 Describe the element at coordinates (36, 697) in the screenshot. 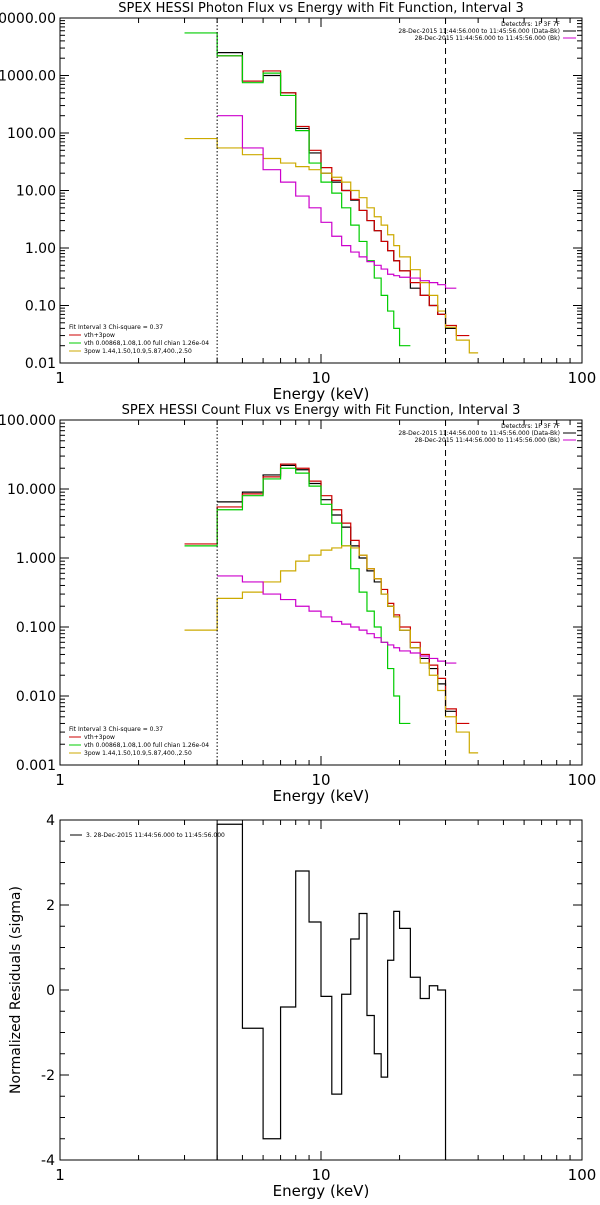

I see `y-tick-label: 0.010` at that location.